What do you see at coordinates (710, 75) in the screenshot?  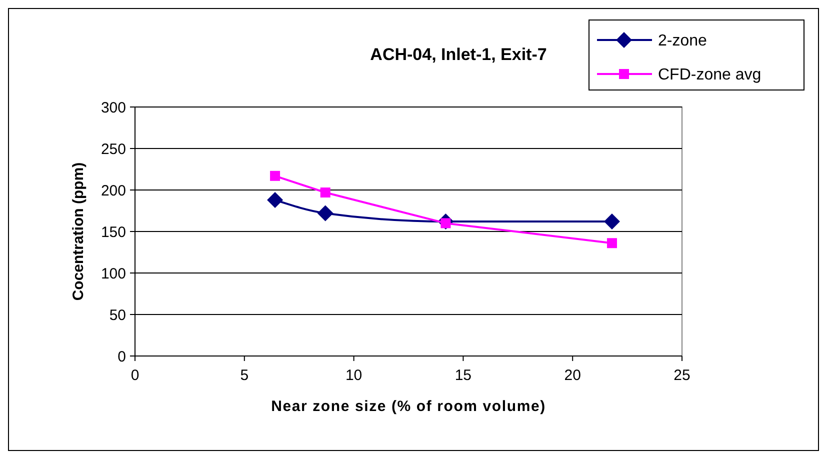 I see `legend-label: CFD-zone avg` at bounding box center [710, 75].